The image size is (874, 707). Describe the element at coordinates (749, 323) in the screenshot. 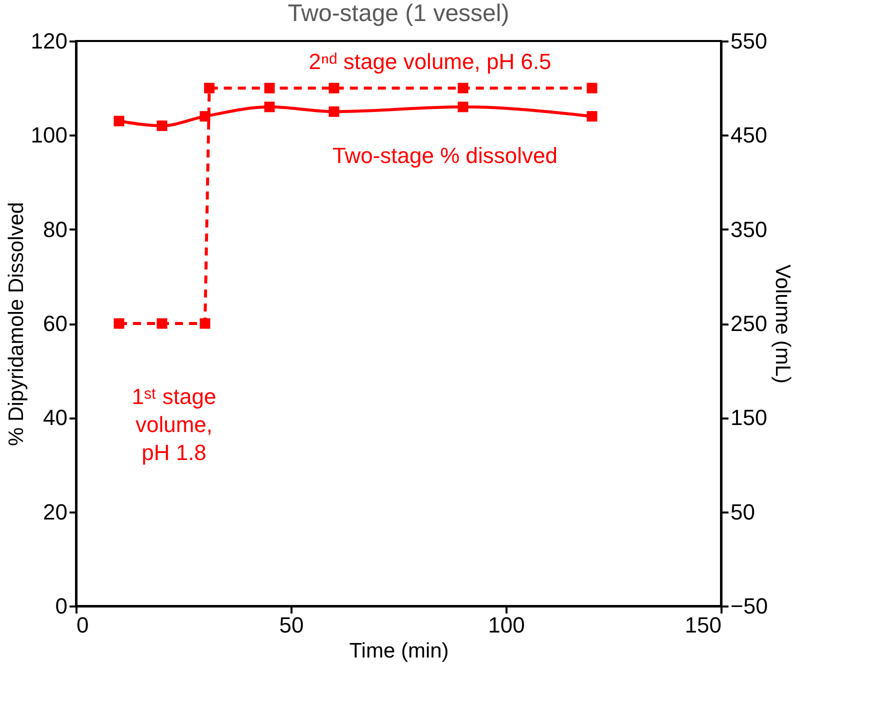

I see `y2-tick-label: 250` at that location.